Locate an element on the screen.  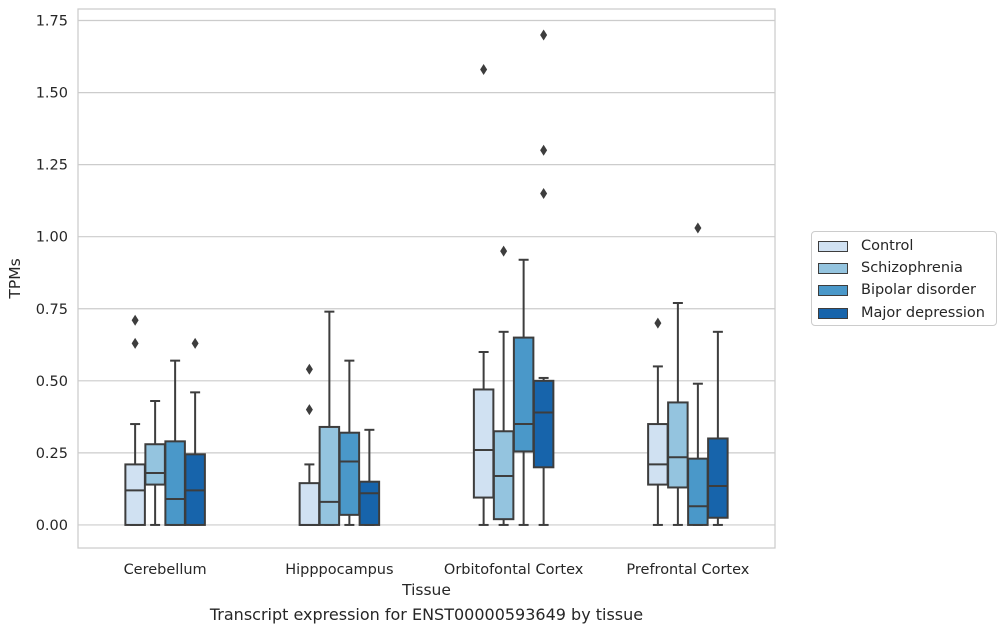
y-tick-labels: 0.00 0.25 0.50 0.75 1.00 1.25 1.50 1.75 is located at coordinates (52, 274).